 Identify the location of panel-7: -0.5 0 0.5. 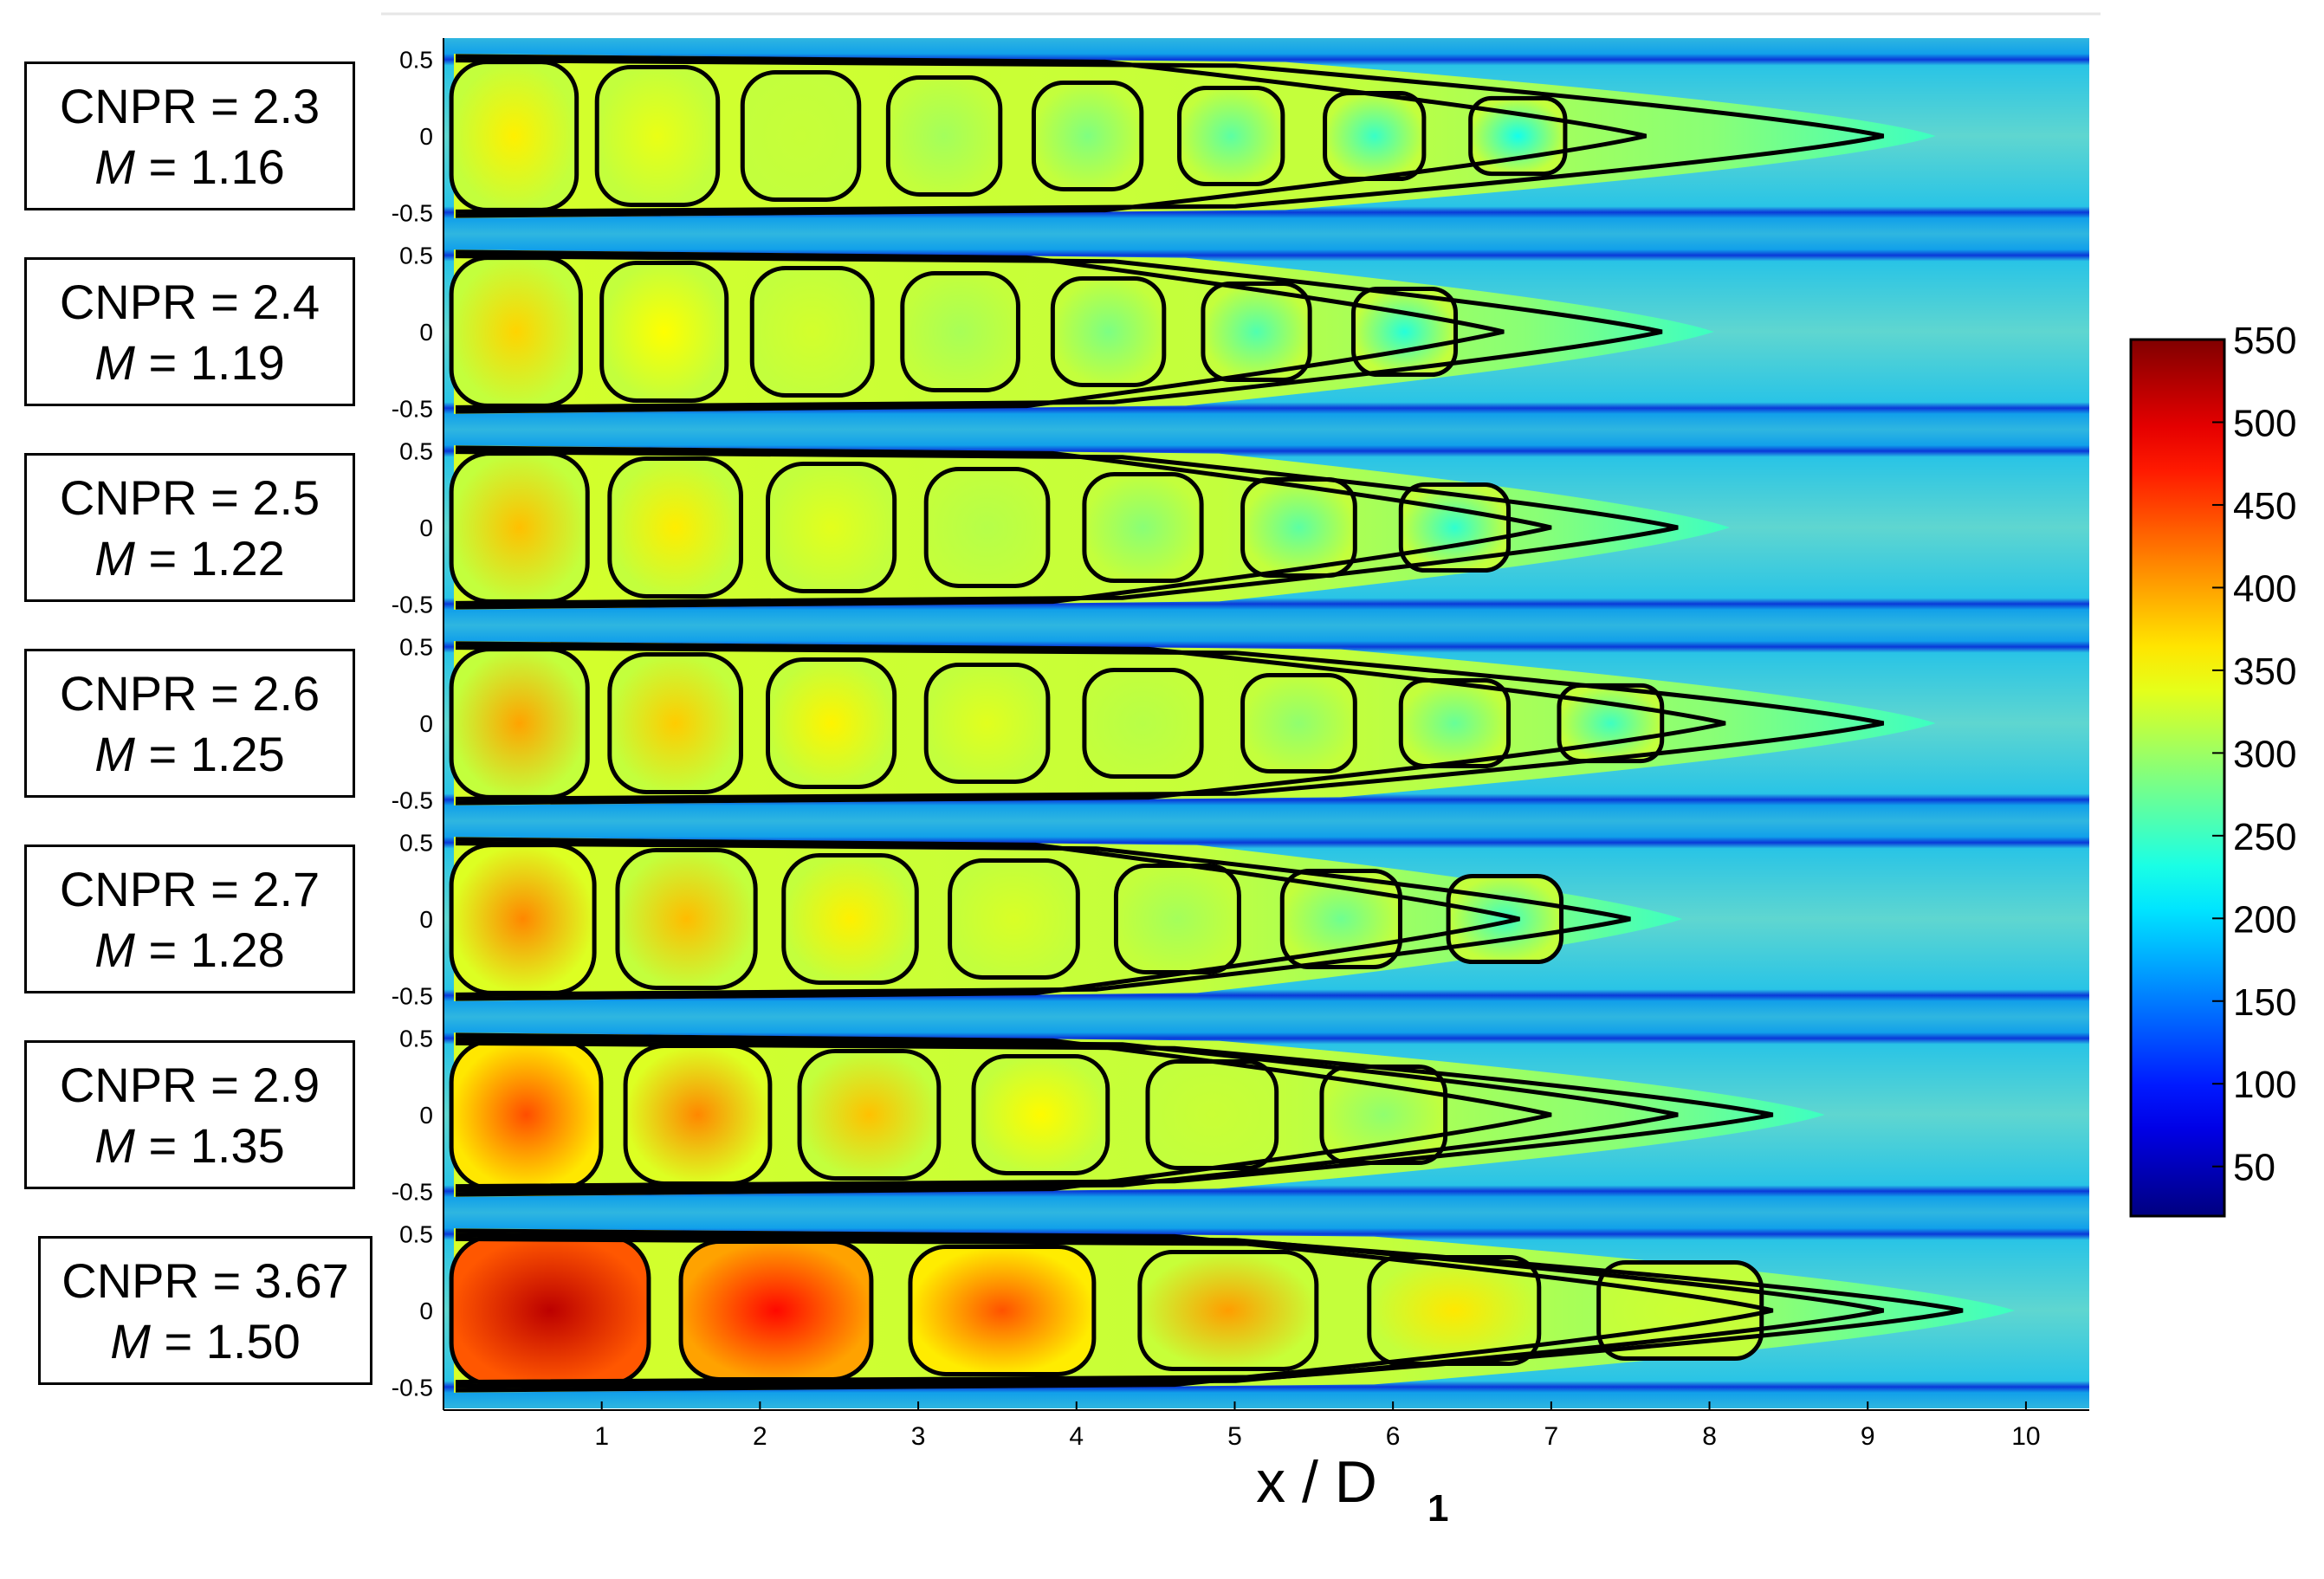
(1240, 1310).